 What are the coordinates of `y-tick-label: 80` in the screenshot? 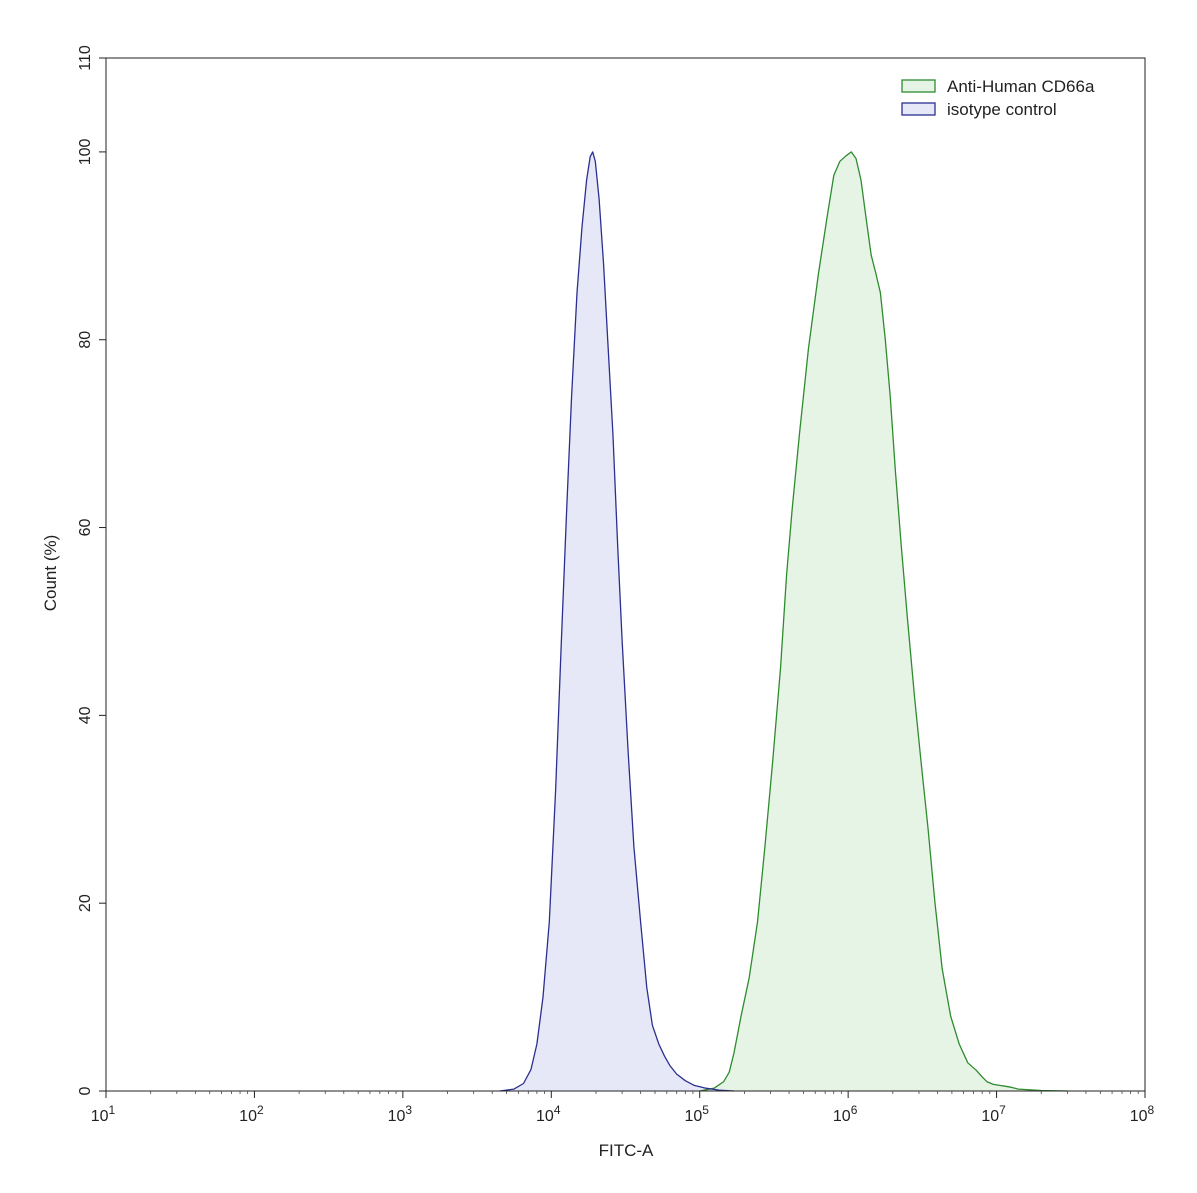 It's located at (85, 340).